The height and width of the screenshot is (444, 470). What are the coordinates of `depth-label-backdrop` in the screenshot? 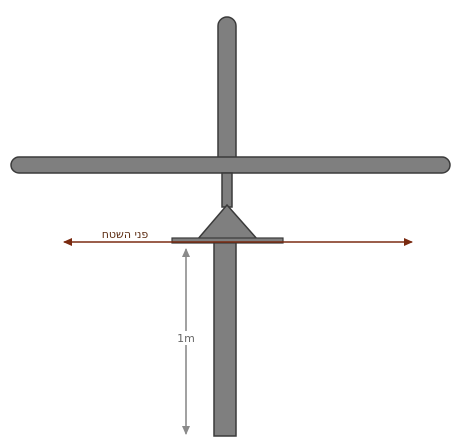 It's located at (186, 338).